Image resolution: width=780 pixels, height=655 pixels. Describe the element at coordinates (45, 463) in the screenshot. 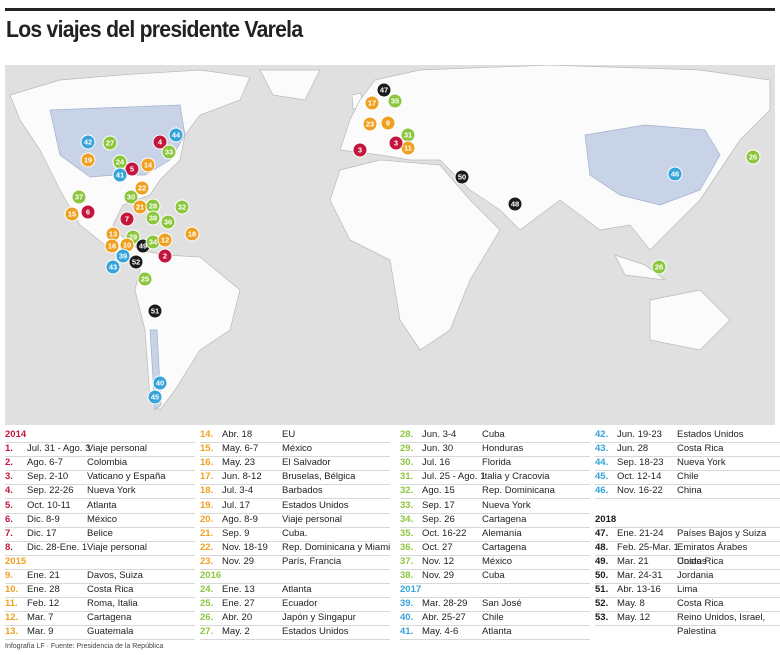

I see `trip-dates: Ago. 6-7` at that location.